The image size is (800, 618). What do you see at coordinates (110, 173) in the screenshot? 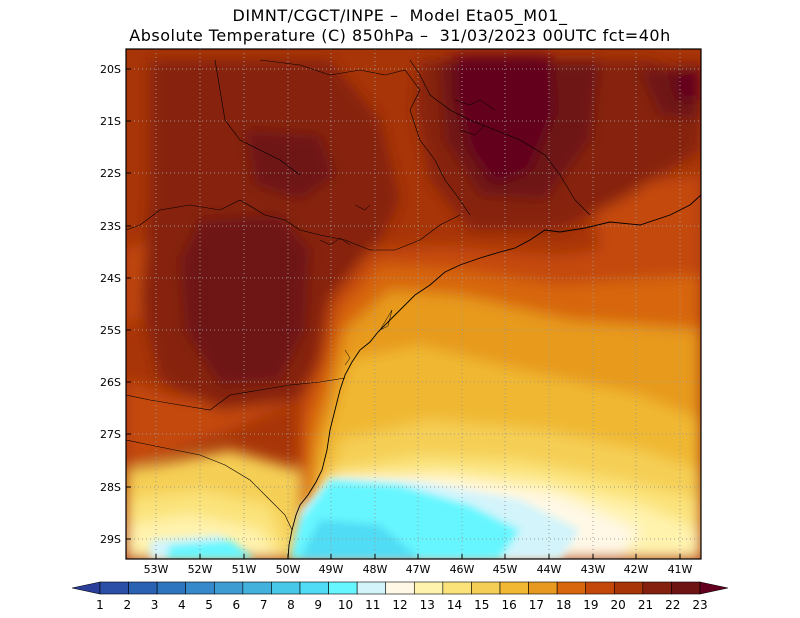
I see `lat-label: 22S` at bounding box center [110, 173].